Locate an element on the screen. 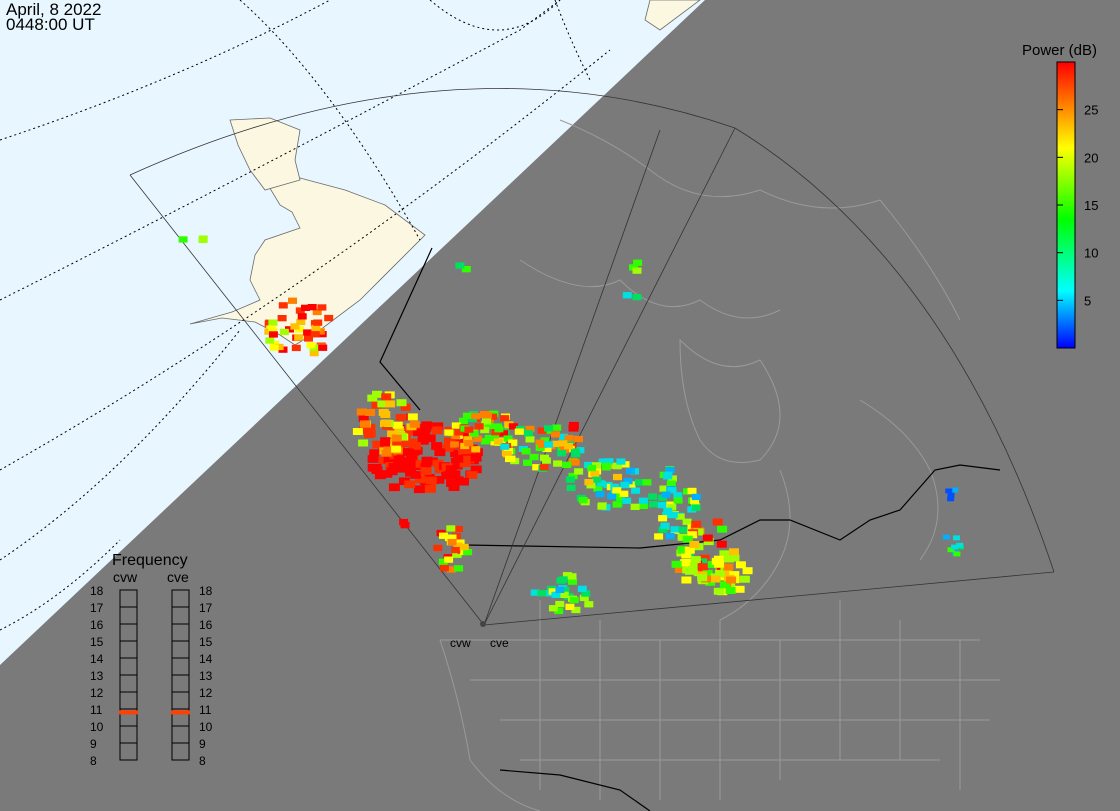 The width and height of the screenshot is (1120, 811). colorbar-tick-label: 10 is located at coordinates (1091, 253).